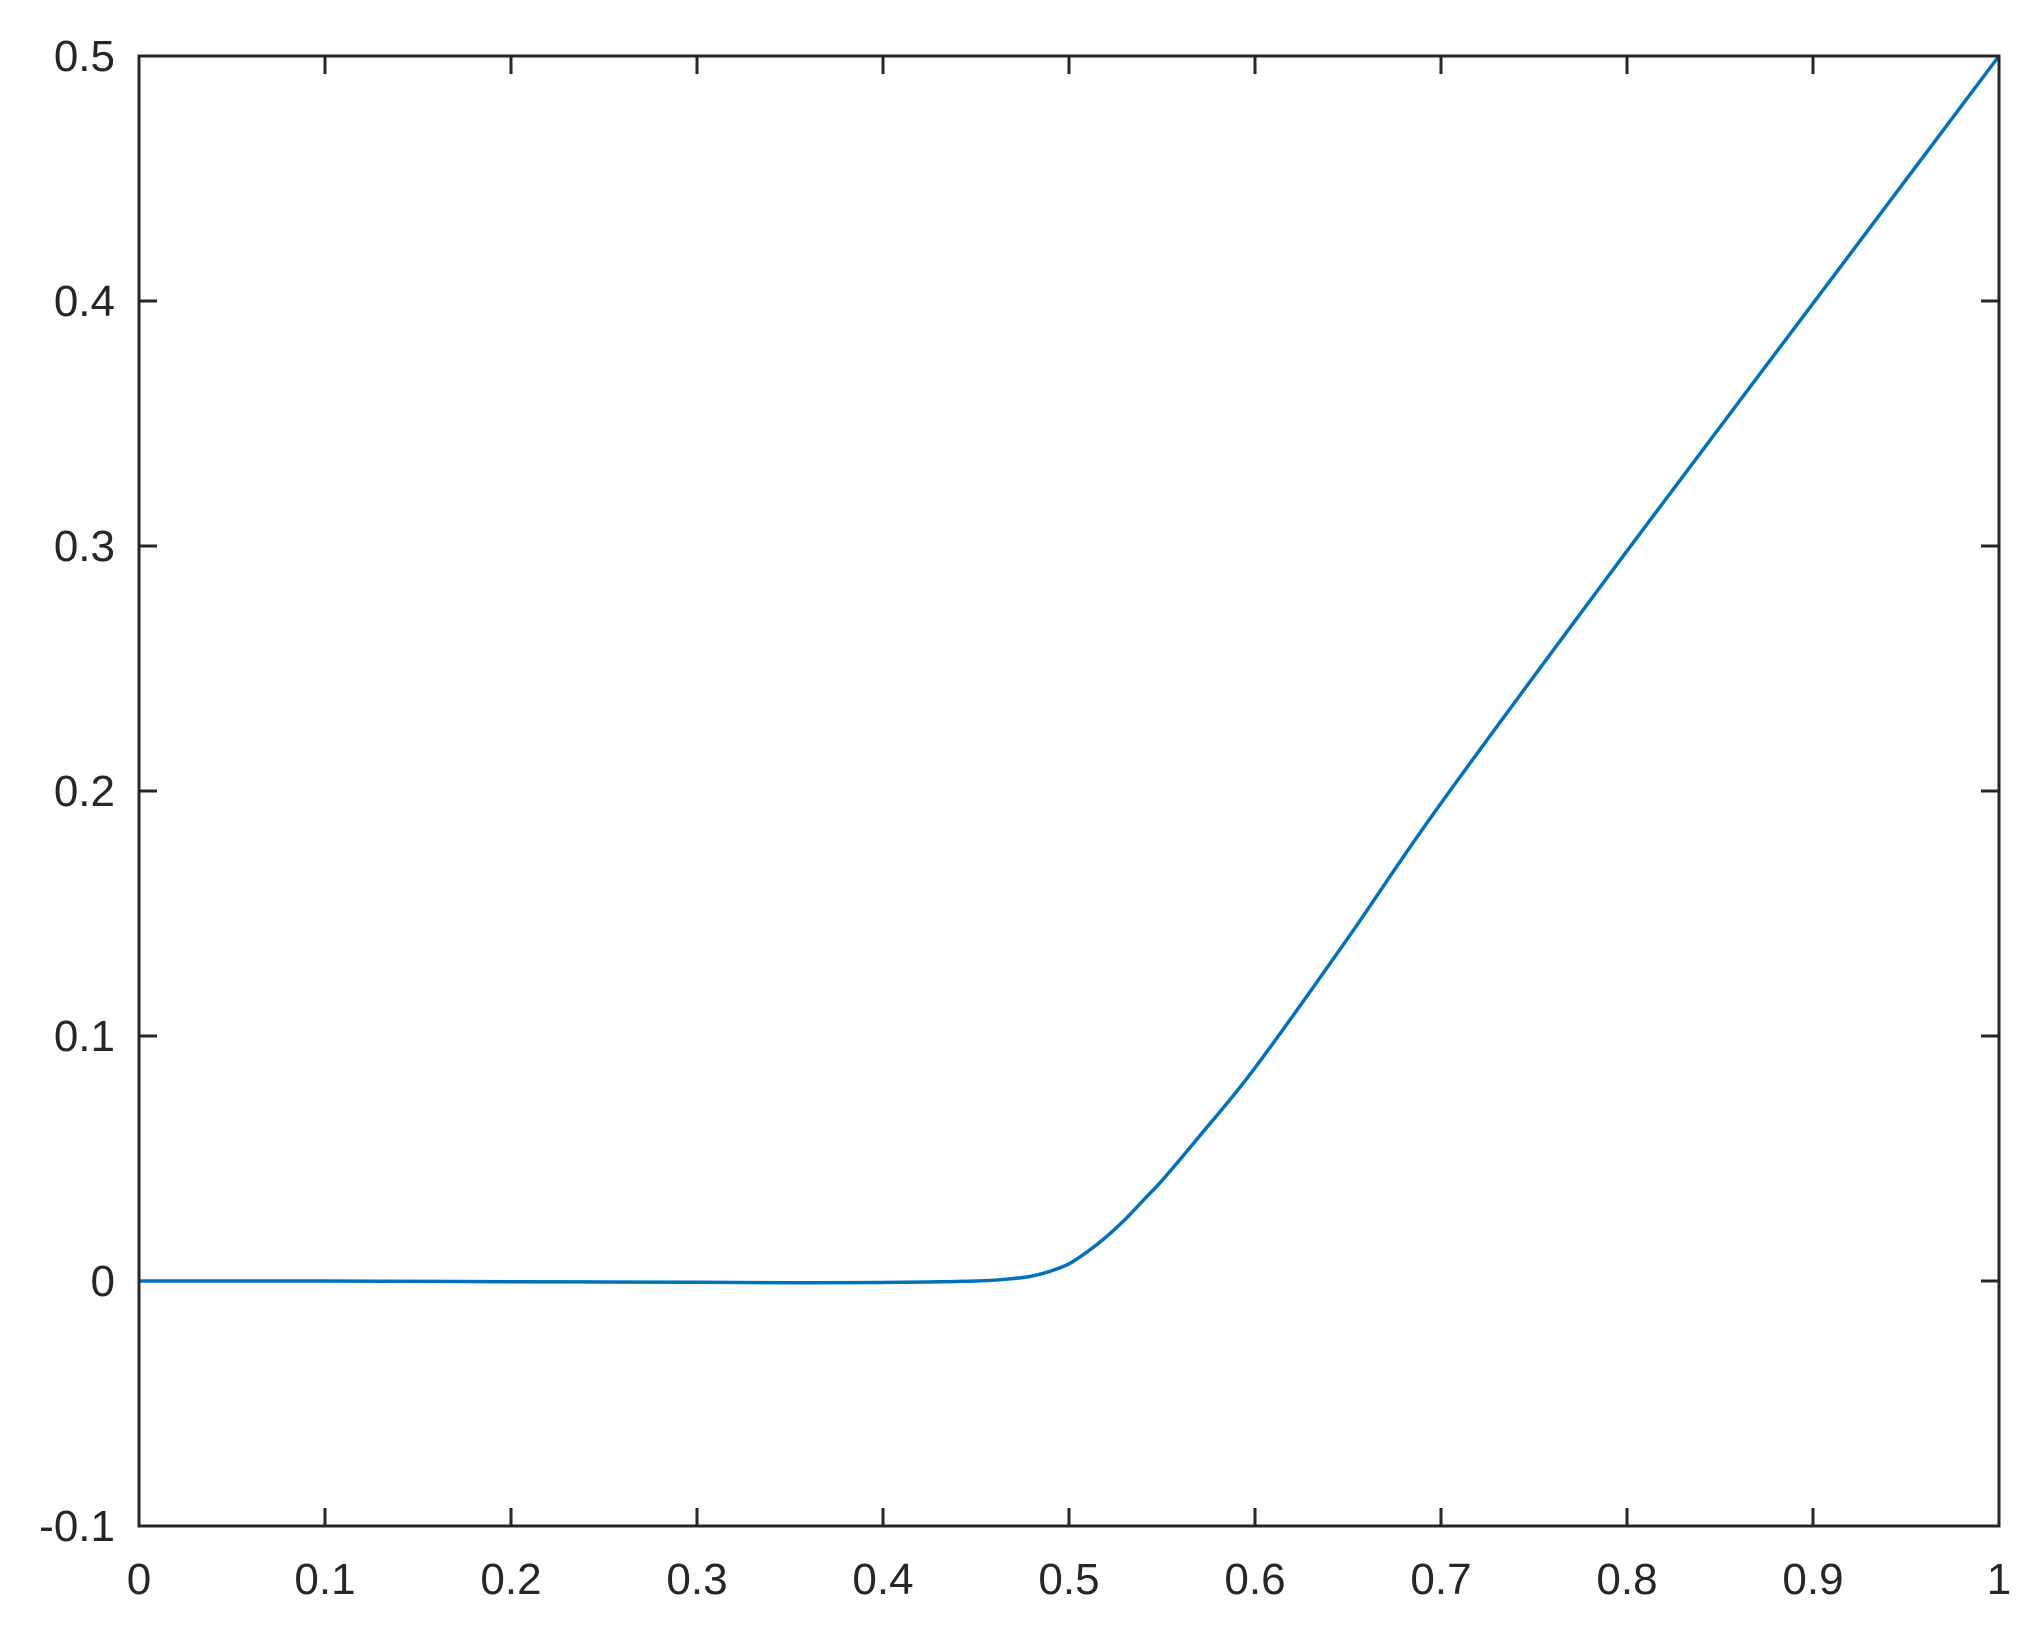  Describe the element at coordinates (696, 1579) in the screenshot. I see `x-tick-label: 0.3` at that location.